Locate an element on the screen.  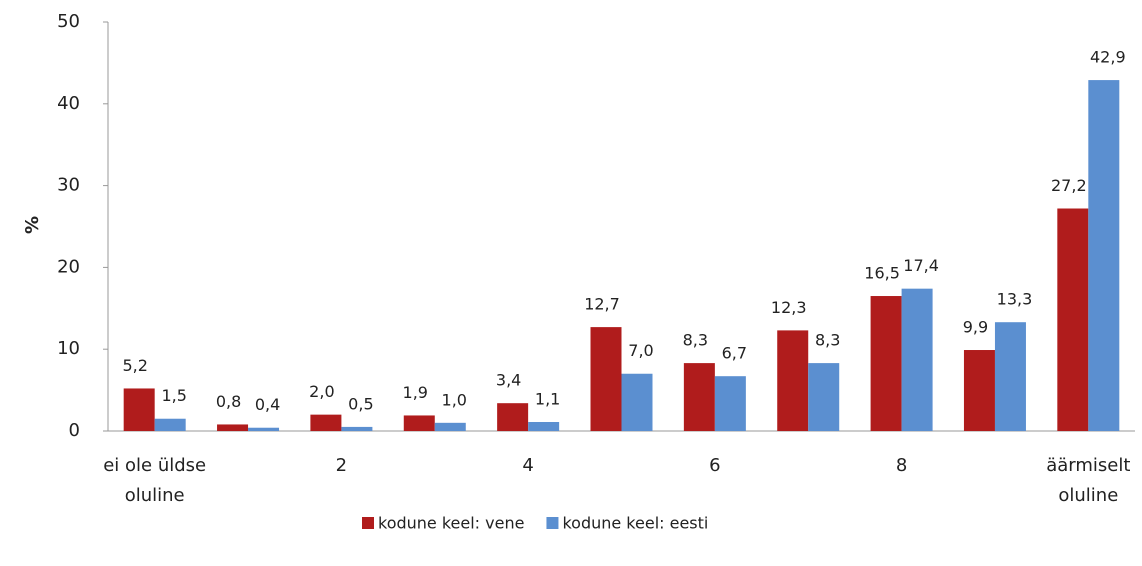
y-tick-label: 10 is located at coordinates (68, 348).